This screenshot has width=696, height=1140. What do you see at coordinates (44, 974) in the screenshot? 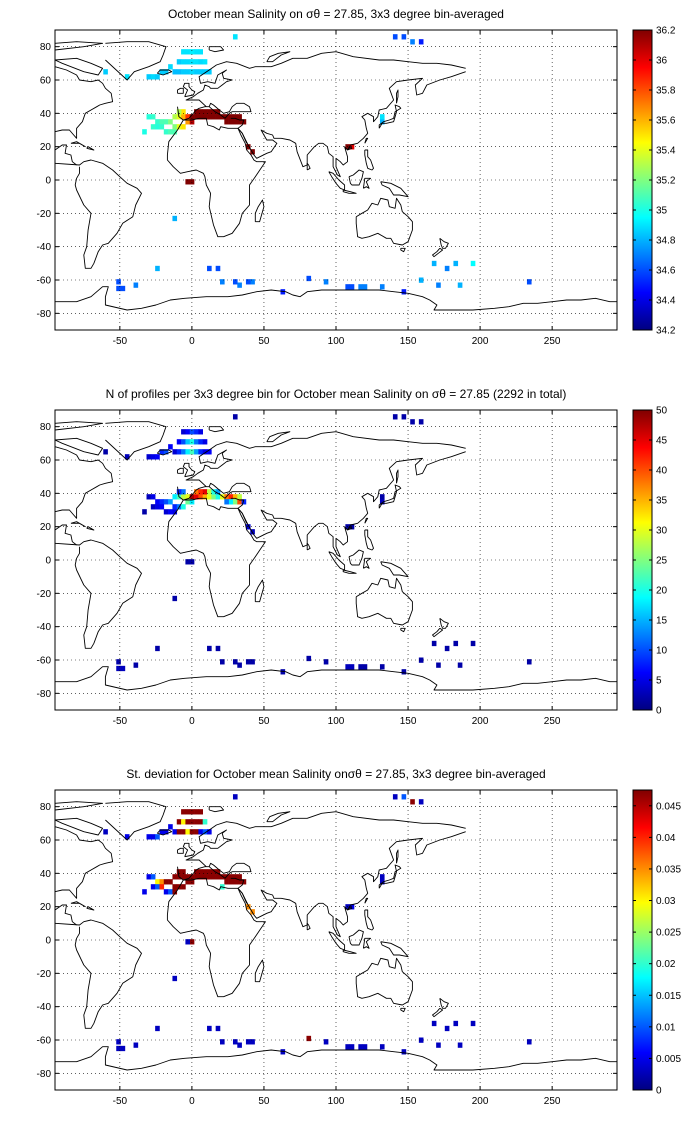
I see `y-tick-label: -20` at bounding box center [44, 974].